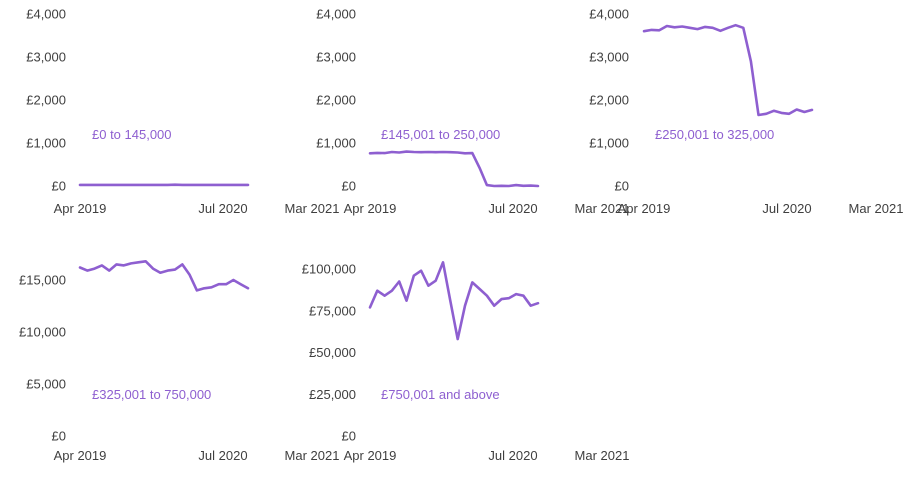 The height and width of the screenshot is (492, 923). I want to click on y-tick-label: £15,000, so click(42, 280).